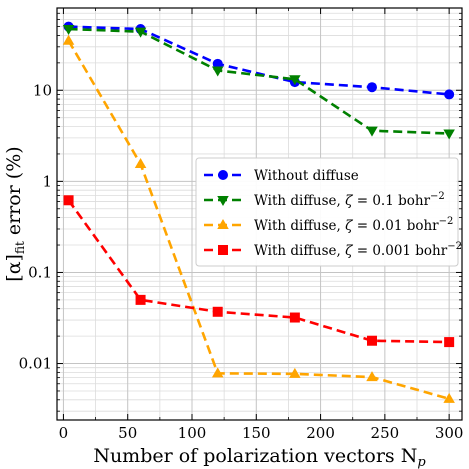 The width and height of the screenshot is (469, 469). Describe the element at coordinates (391, 201) in the screenshot. I see `legend-label-part: = 0.1 bohr` at that location.